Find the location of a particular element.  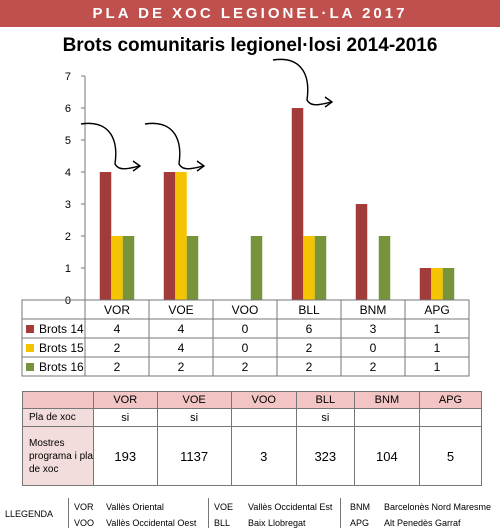

x-tick-label: VOE is located at coordinates (180, 310).